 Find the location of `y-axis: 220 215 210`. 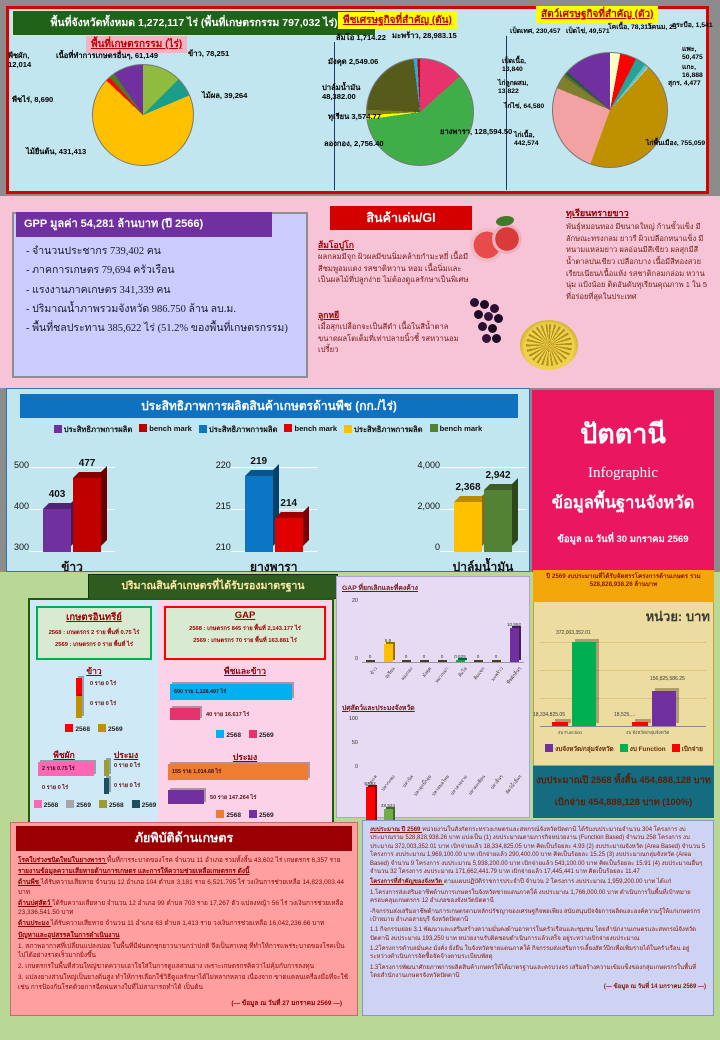

y-axis: 220 215 210 is located at coordinates (225, 506).